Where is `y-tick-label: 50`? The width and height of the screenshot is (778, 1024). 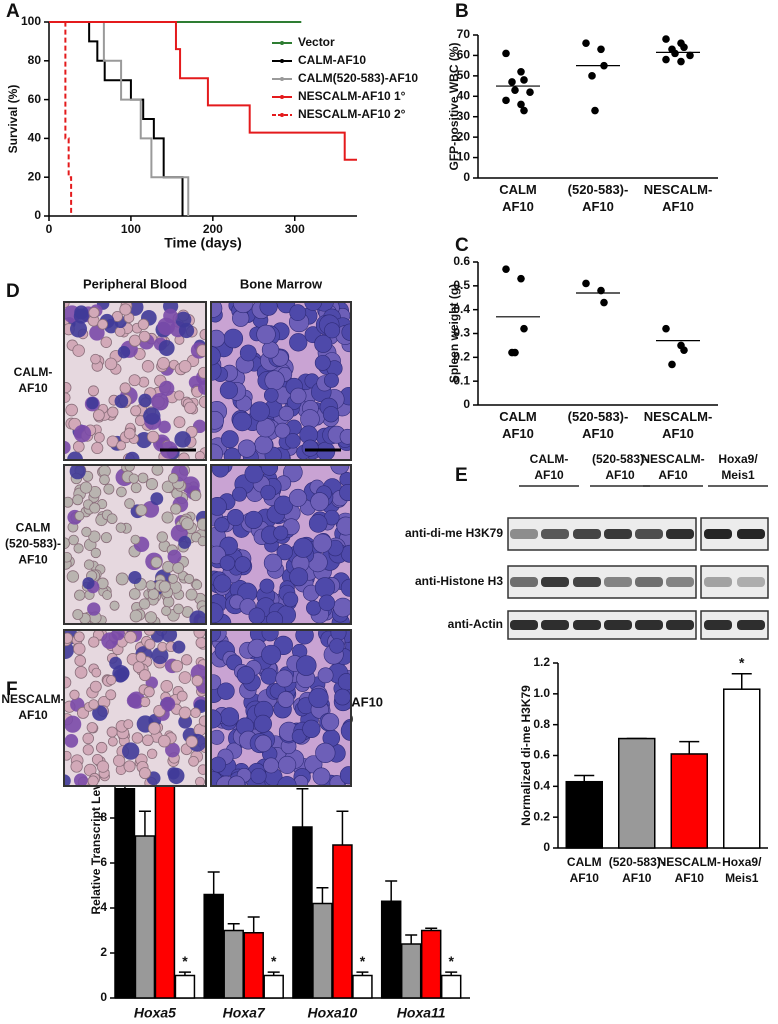
y-tick-label: 50 is located at coordinates (464, 75).